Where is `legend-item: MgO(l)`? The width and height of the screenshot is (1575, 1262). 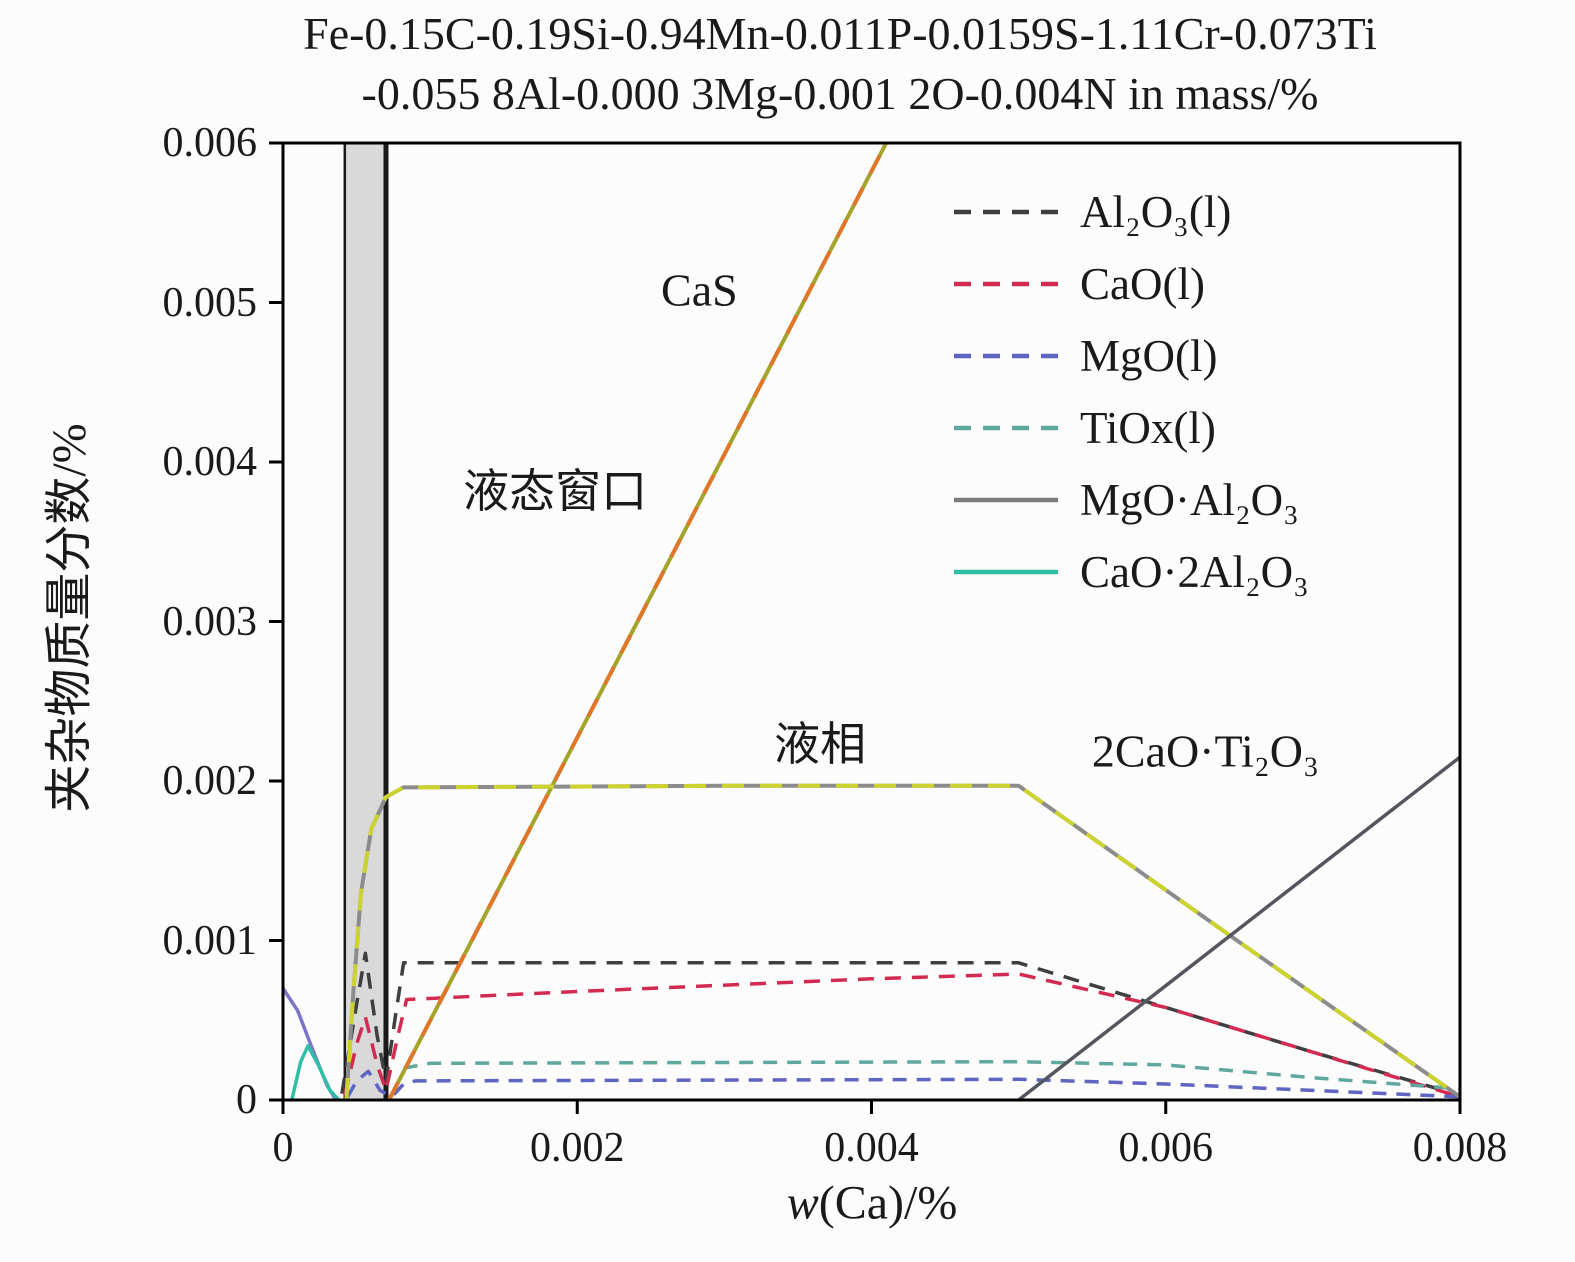 legend-item: MgO(l) is located at coordinates (1130, 356).